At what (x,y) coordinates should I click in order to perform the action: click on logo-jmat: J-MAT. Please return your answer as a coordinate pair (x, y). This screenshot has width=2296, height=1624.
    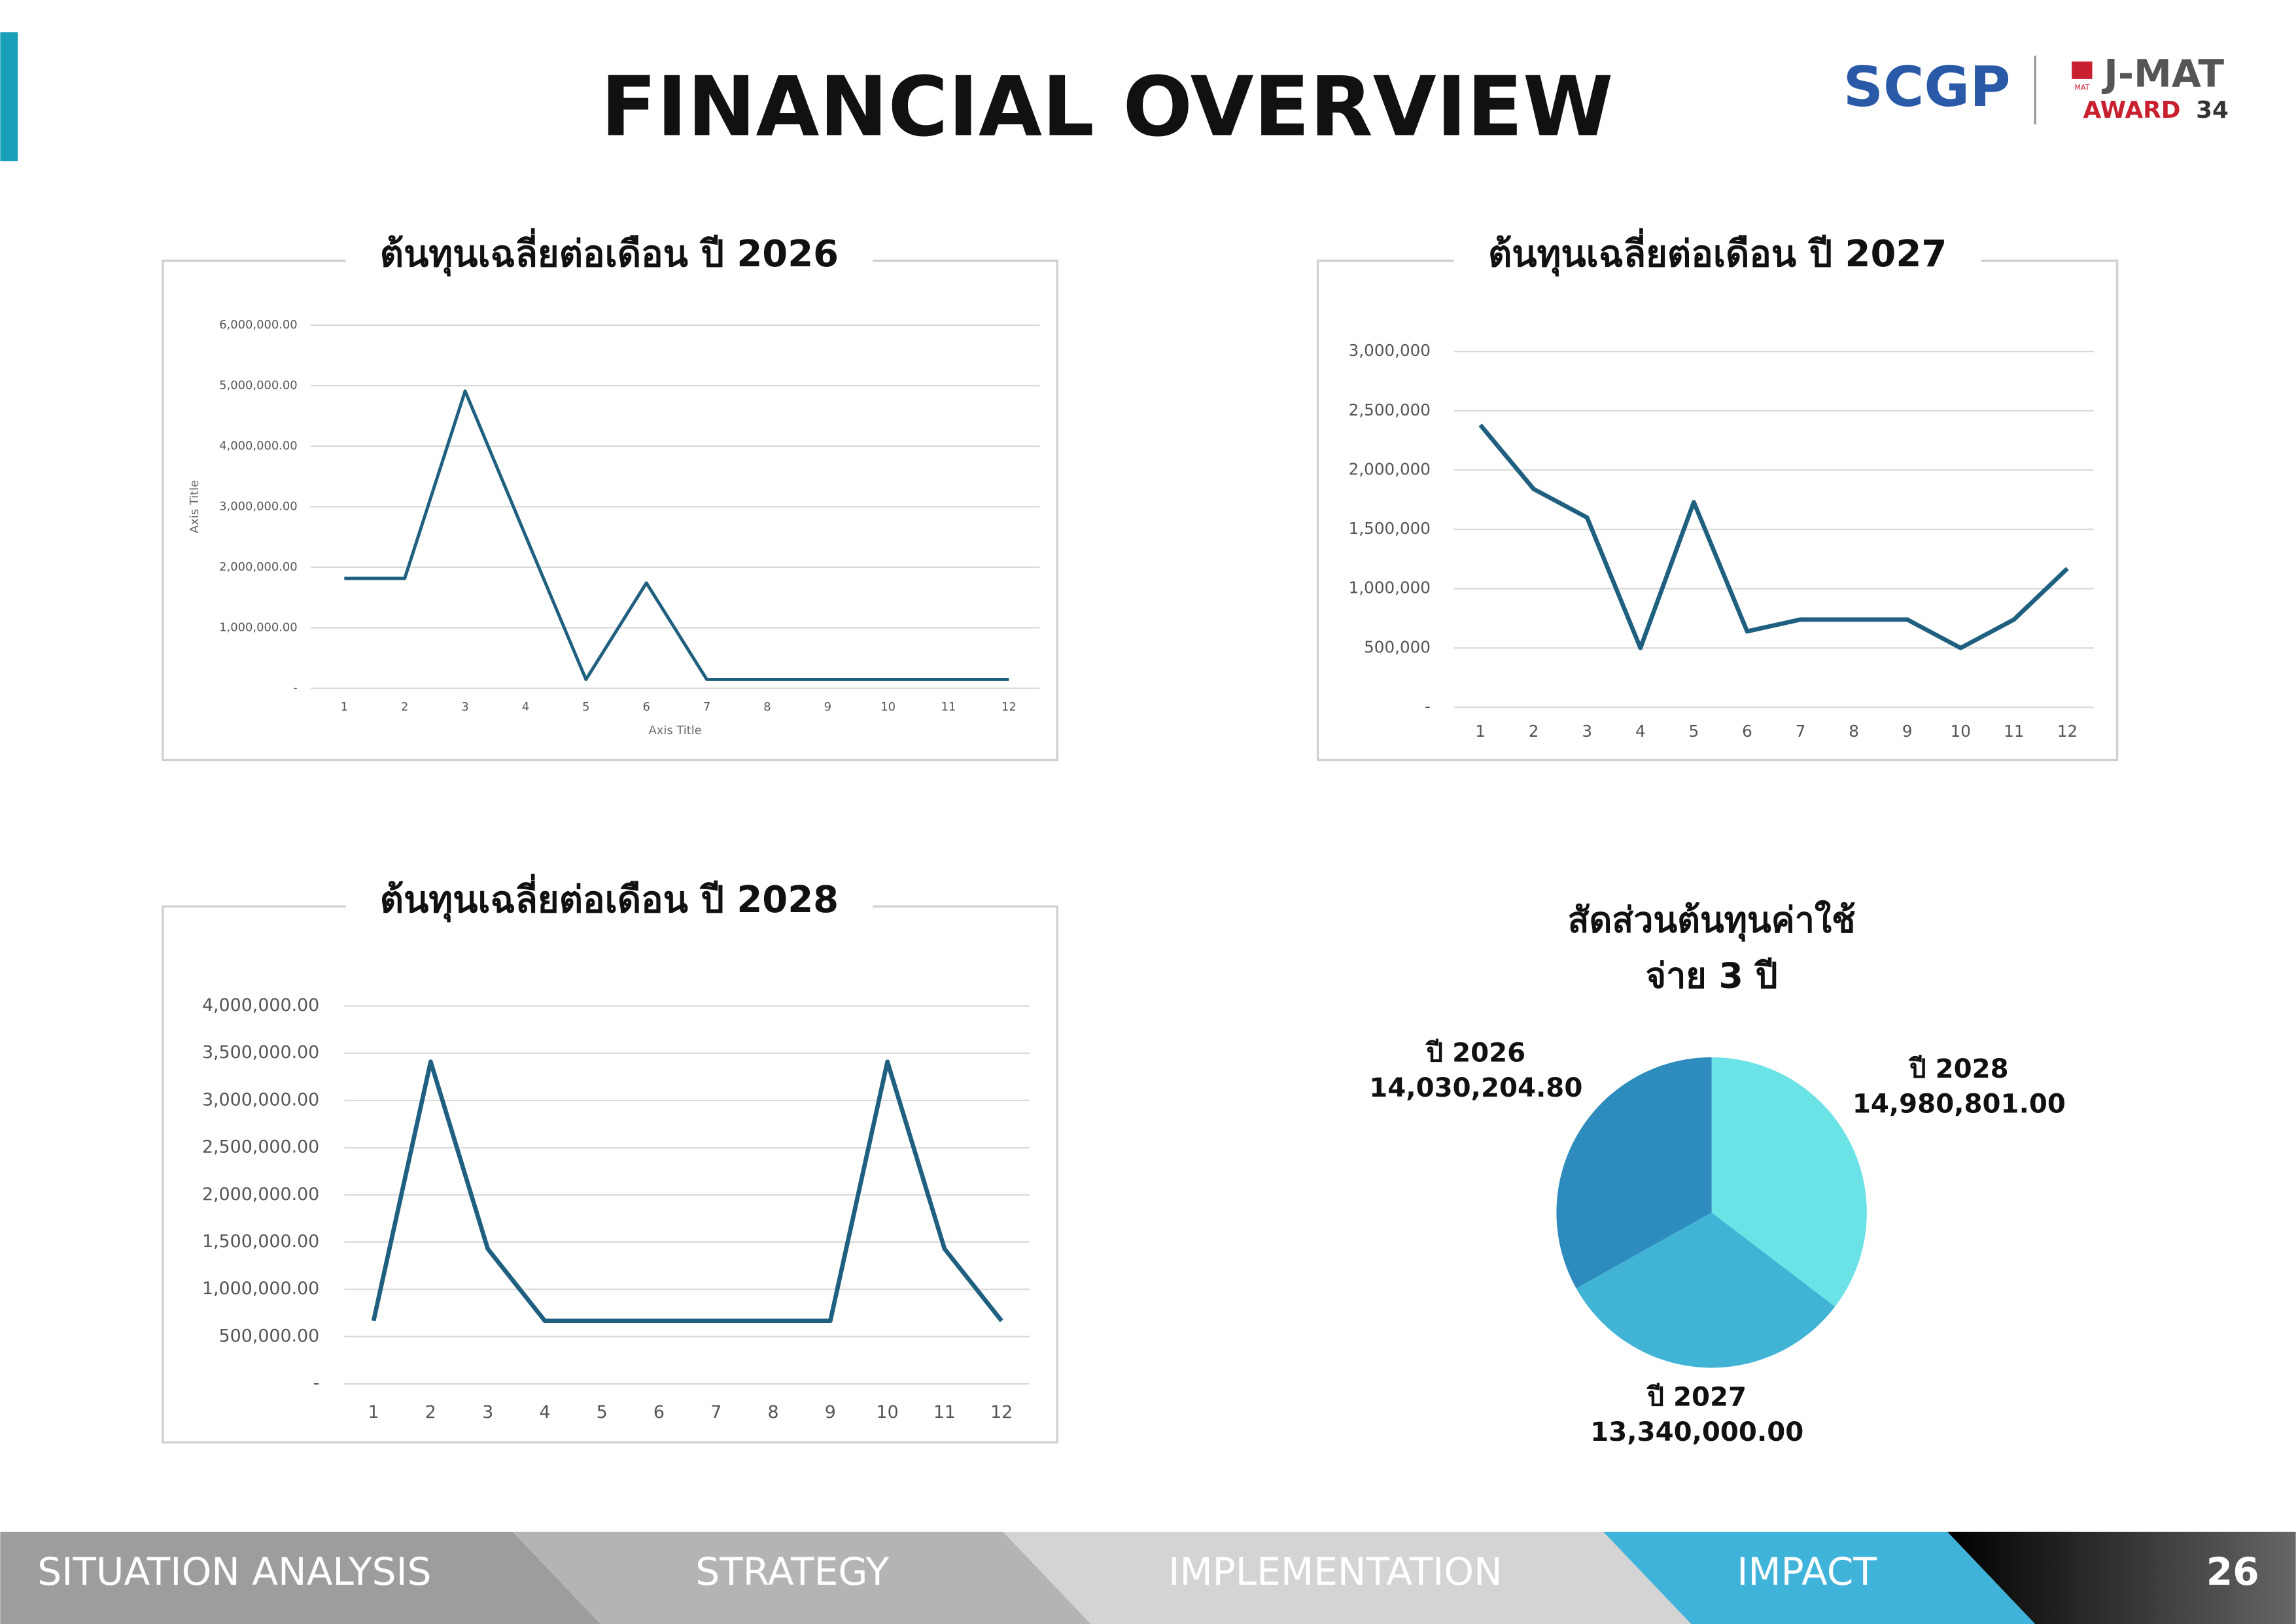
    Looking at the image, I should click on (2162, 73).